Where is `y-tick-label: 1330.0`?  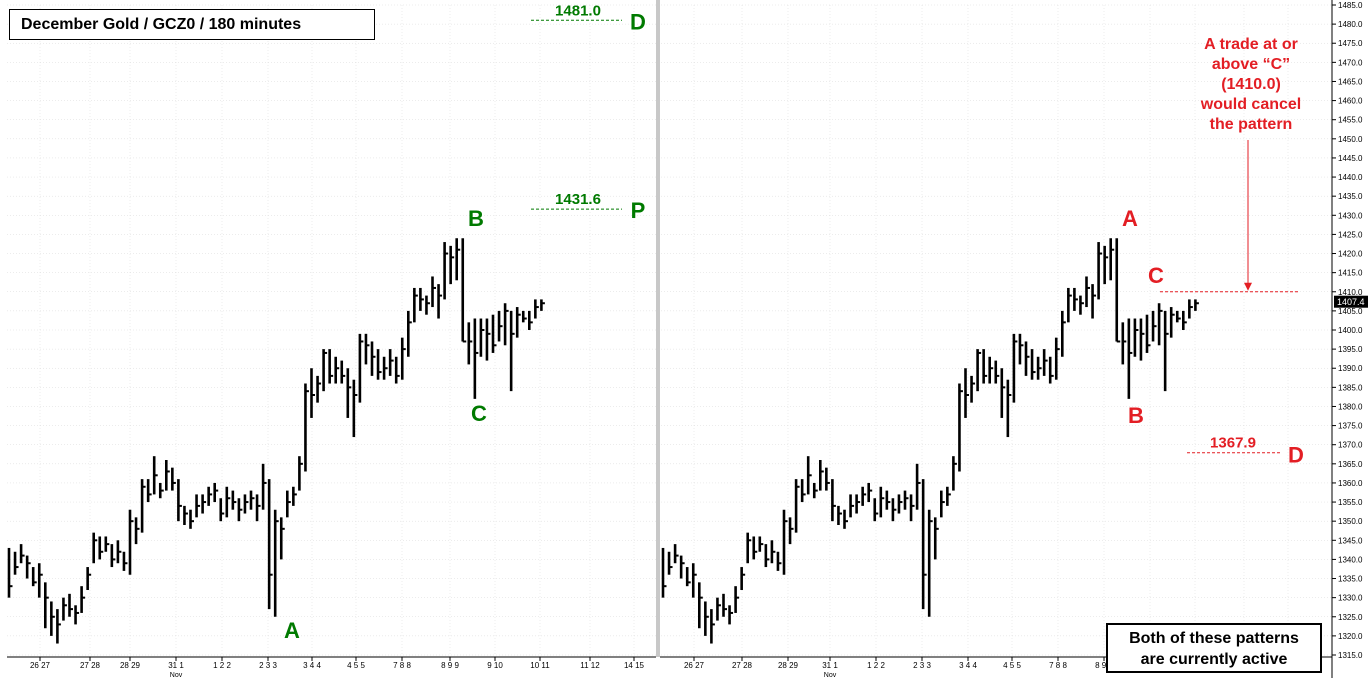 y-tick-label: 1330.0 is located at coordinates (1350, 598).